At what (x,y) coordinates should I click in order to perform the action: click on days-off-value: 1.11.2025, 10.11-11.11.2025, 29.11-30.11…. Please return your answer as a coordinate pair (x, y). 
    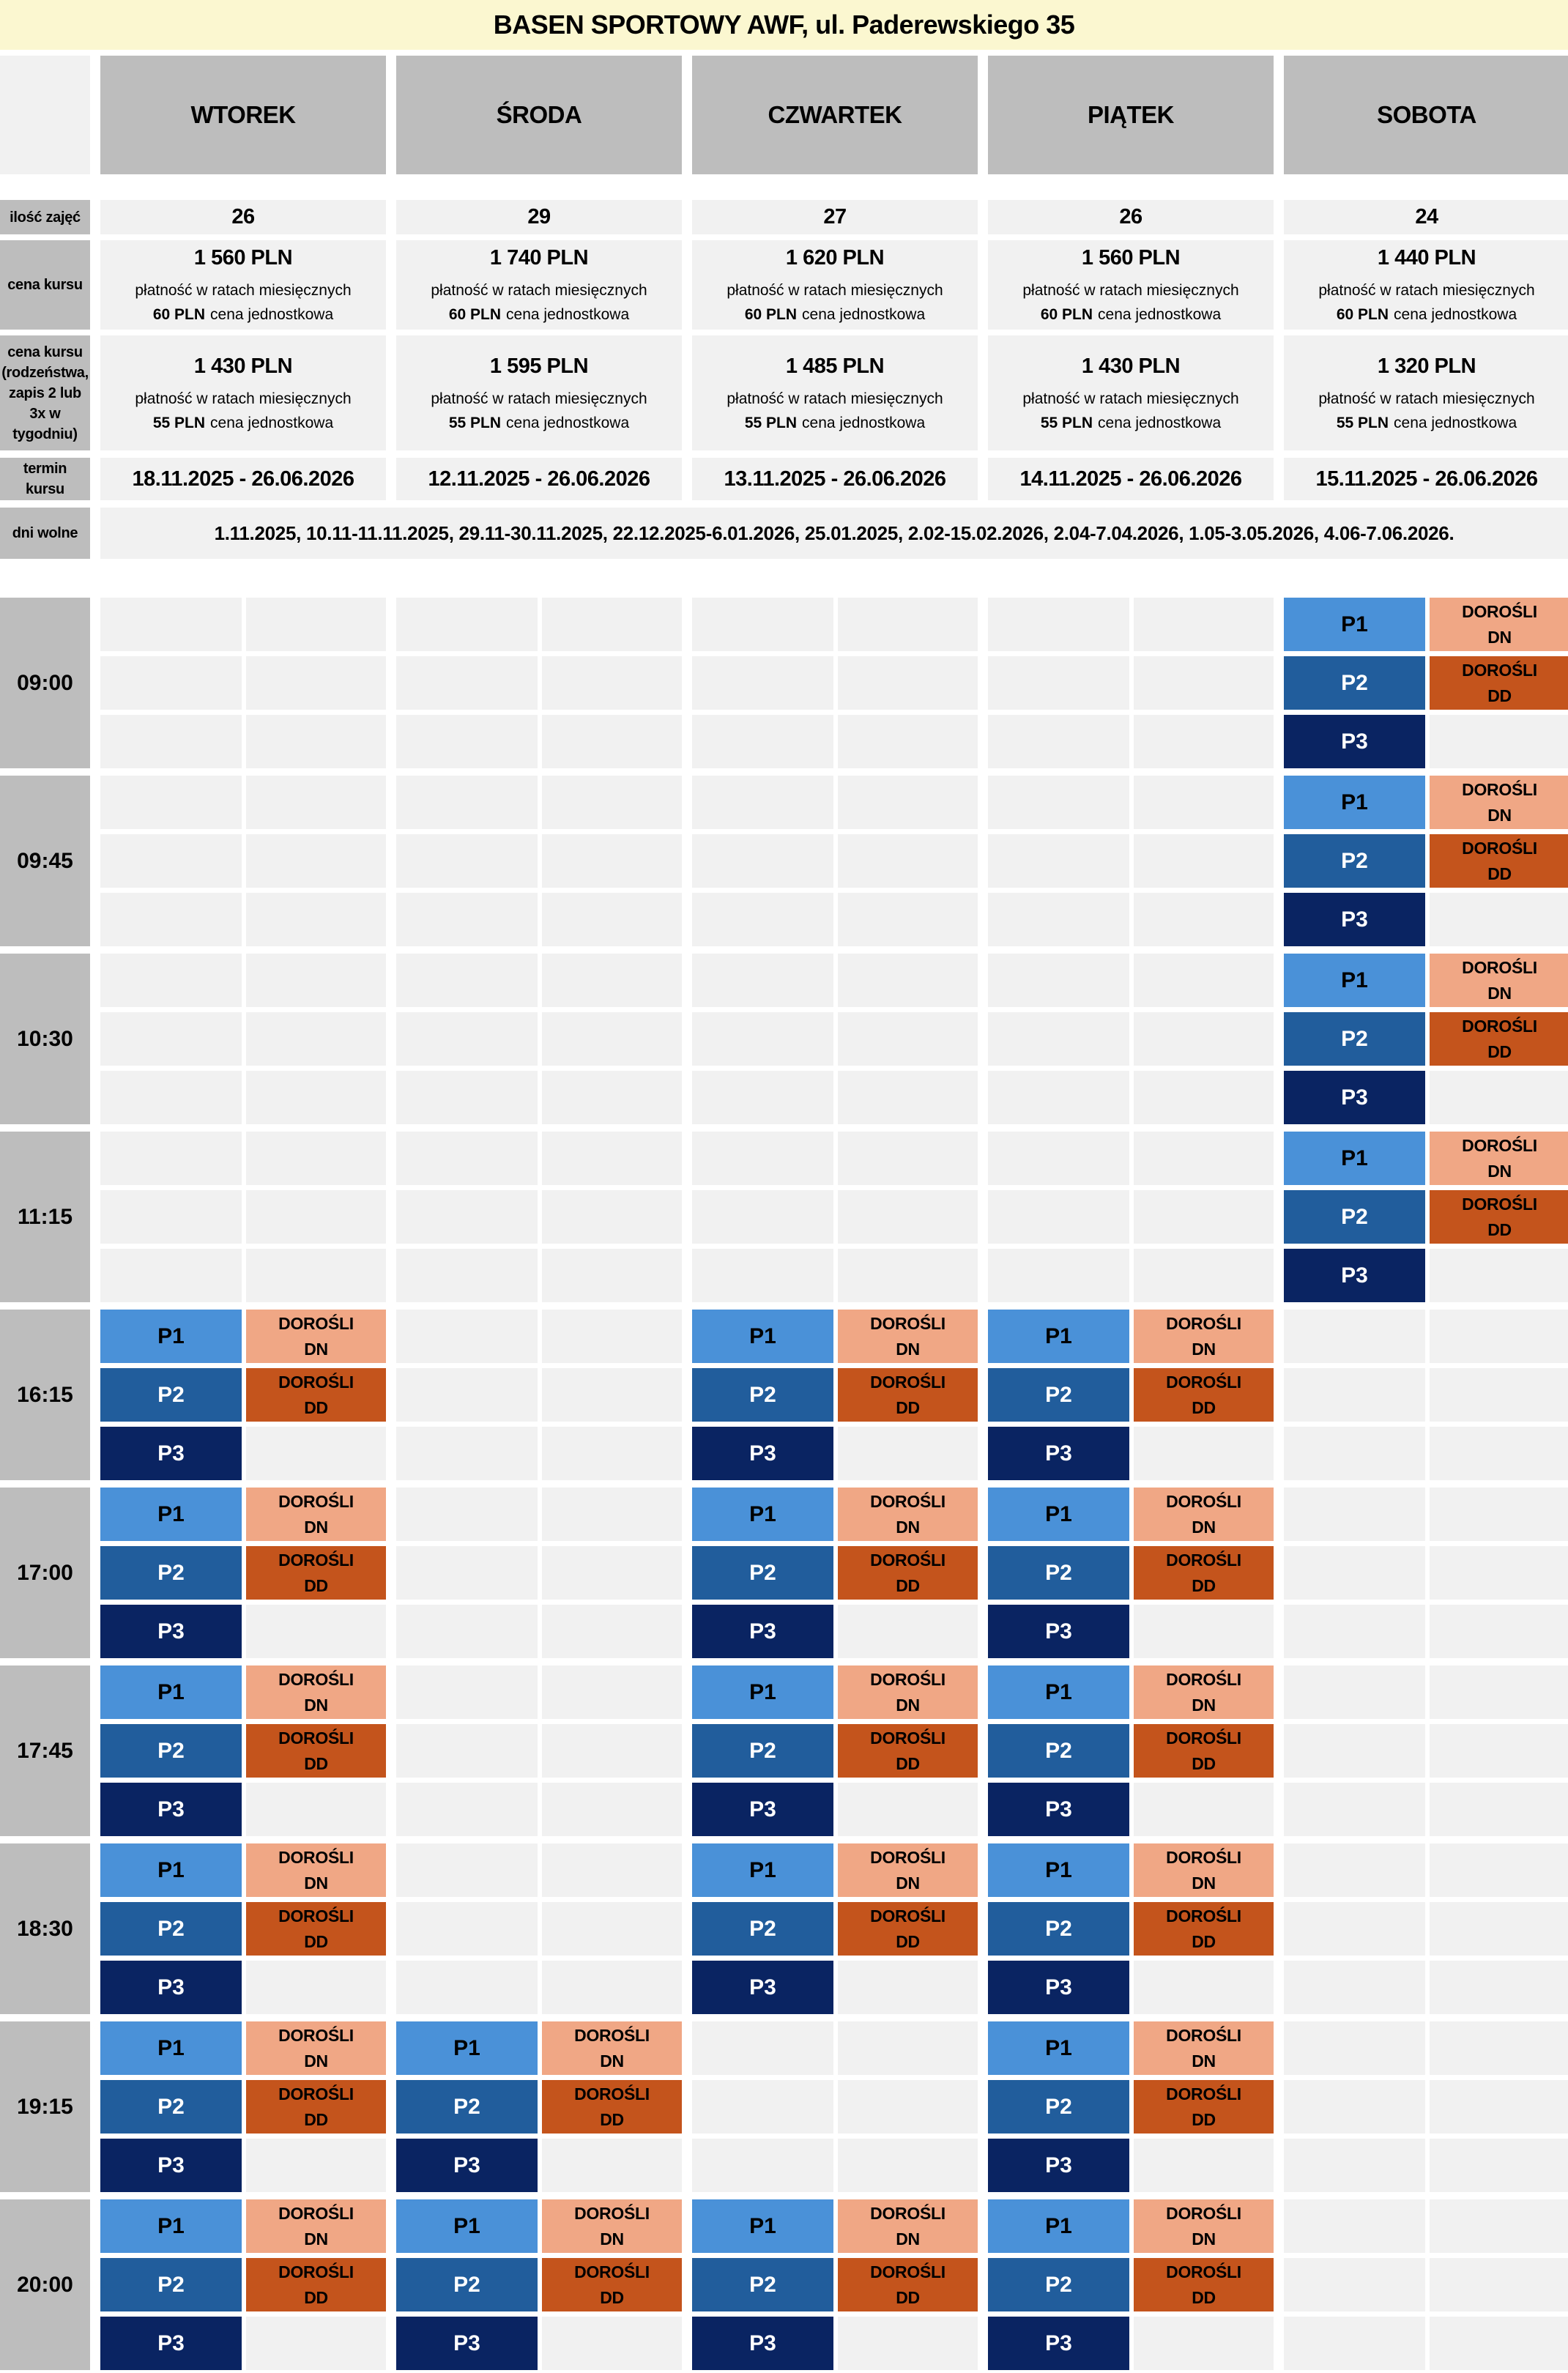
    Looking at the image, I should click on (834, 533).